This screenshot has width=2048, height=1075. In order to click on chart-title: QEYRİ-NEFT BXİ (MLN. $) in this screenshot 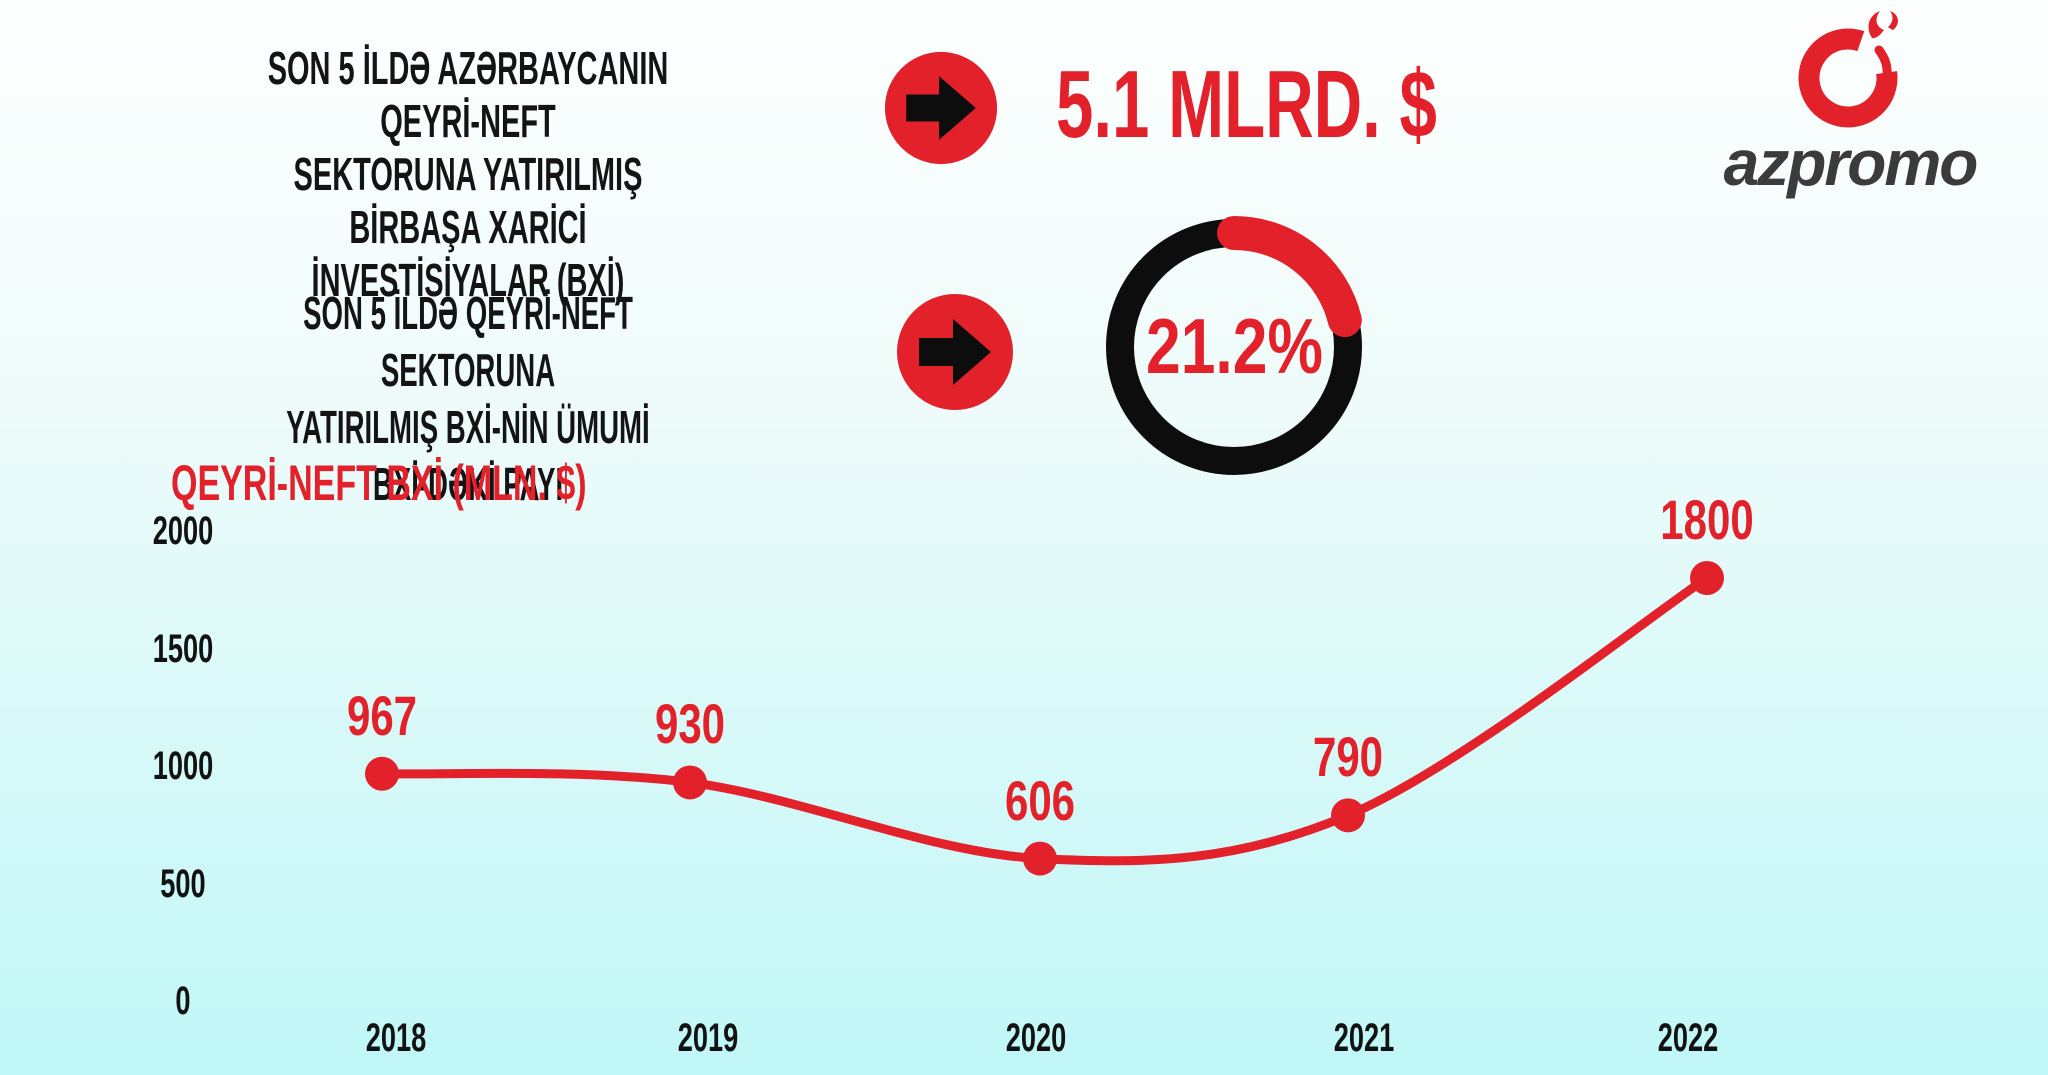, I will do `click(476, 483)`.